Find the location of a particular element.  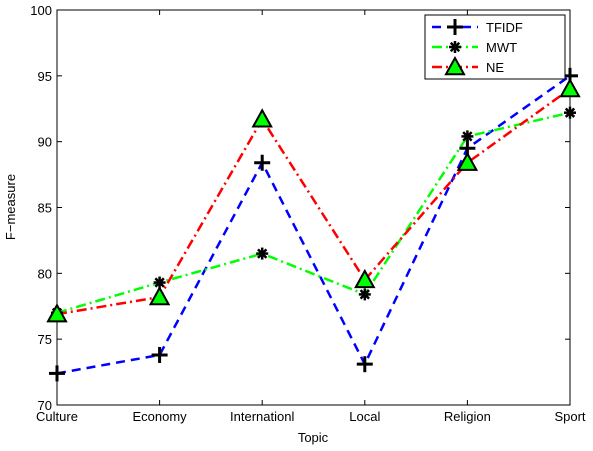

y-tick-label: 75 is located at coordinates (45, 339).